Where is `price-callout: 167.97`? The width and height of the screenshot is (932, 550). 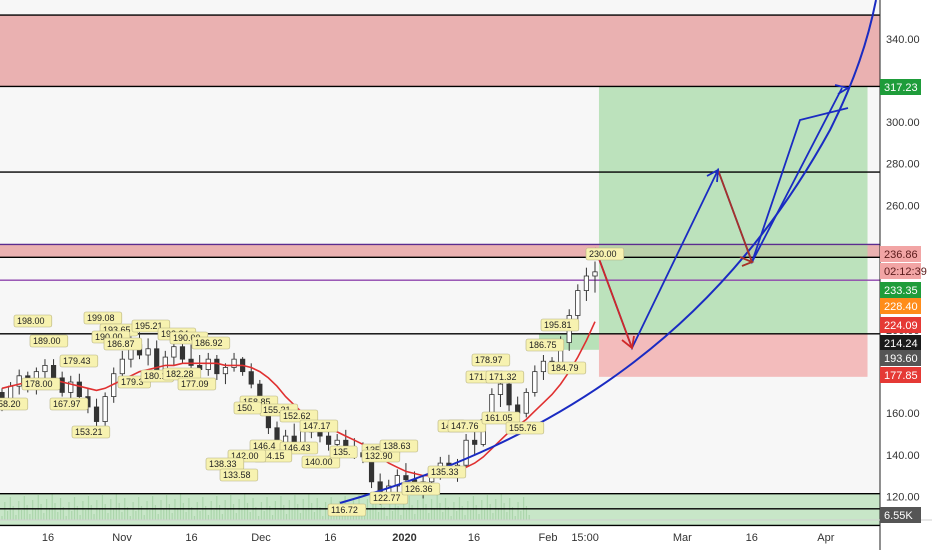 price-callout: 167.97 is located at coordinates (67, 404).